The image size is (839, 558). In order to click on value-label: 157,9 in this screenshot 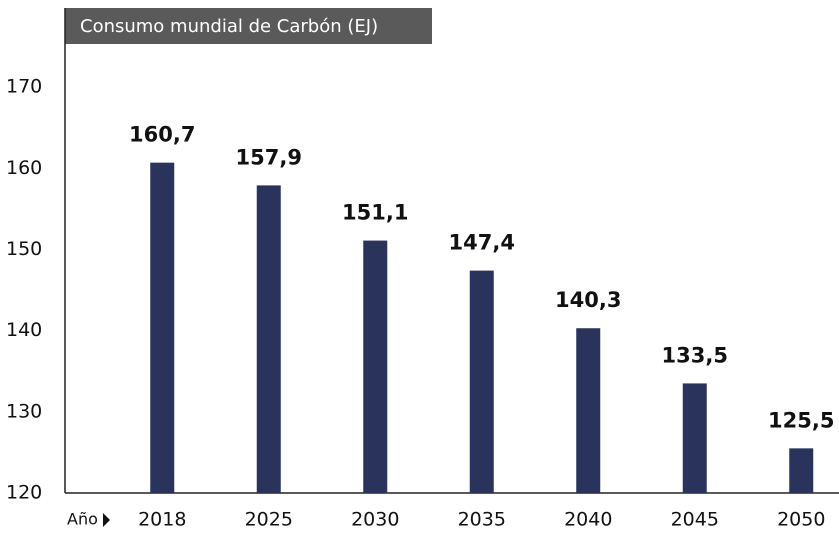, I will do `click(269, 157)`.